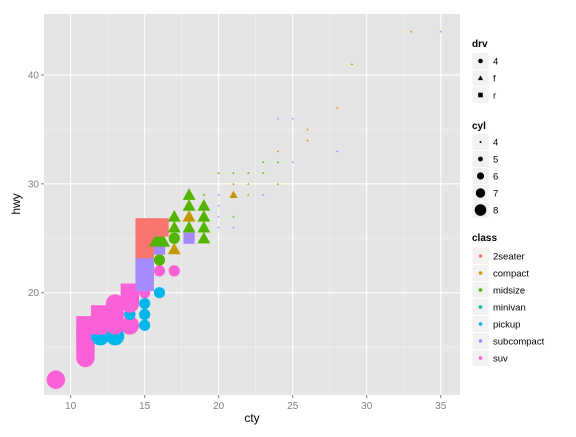  What do you see at coordinates (509, 257) in the screenshot?
I see `legend-class-label: 2seater` at bounding box center [509, 257].